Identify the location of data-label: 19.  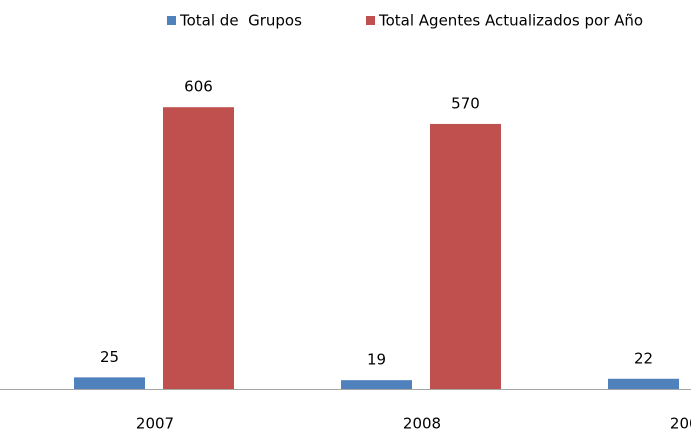
(376, 360).